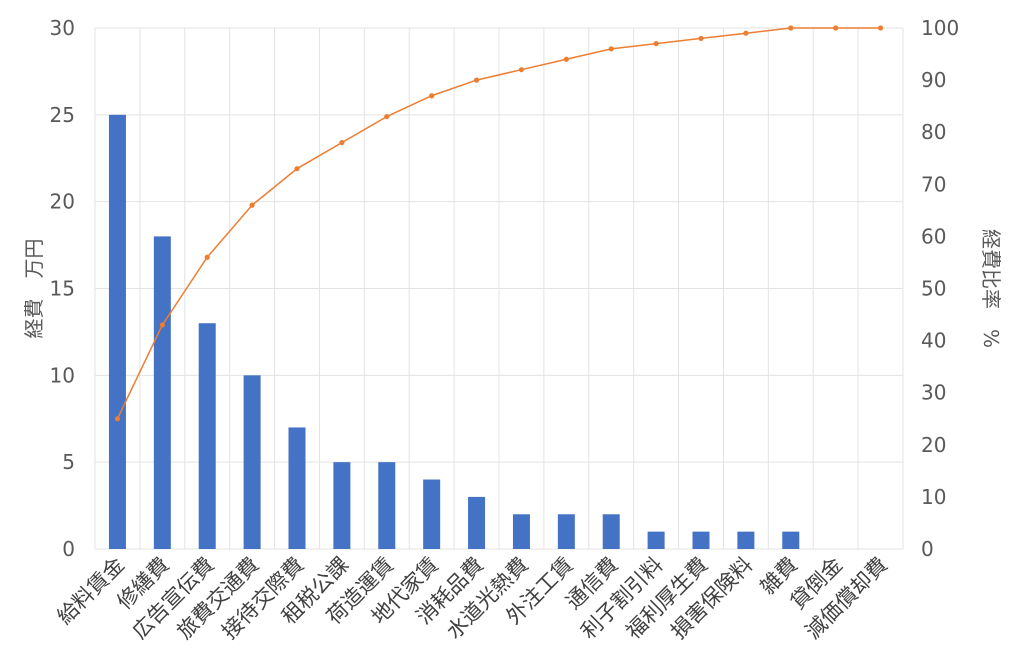 Image resolution: width=1024 pixels, height=671 pixels. I want to click on left-tick-label: 25, so click(62, 115).